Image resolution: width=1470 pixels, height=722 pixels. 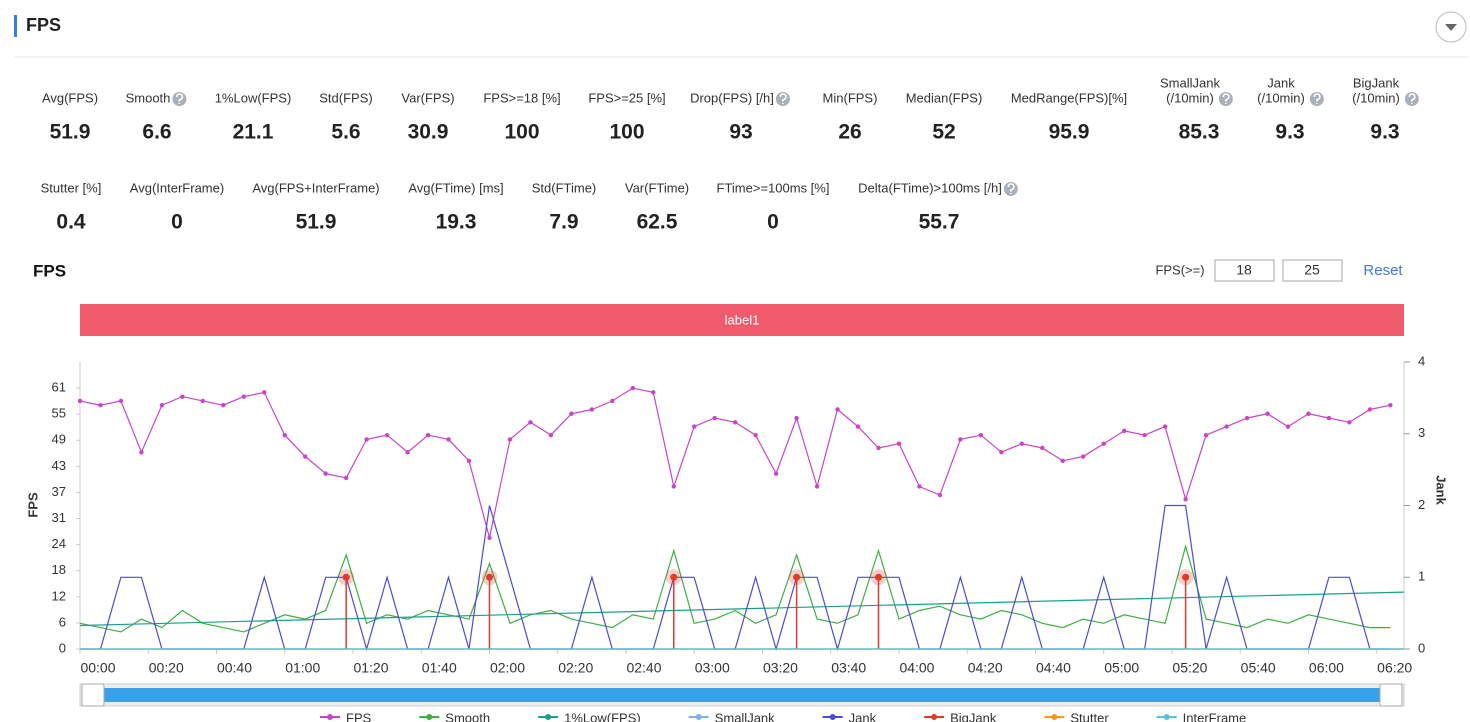 What do you see at coordinates (1376, 82) in the screenshot?
I see `metric-label: BigJank` at bounding box center [1376, 82].